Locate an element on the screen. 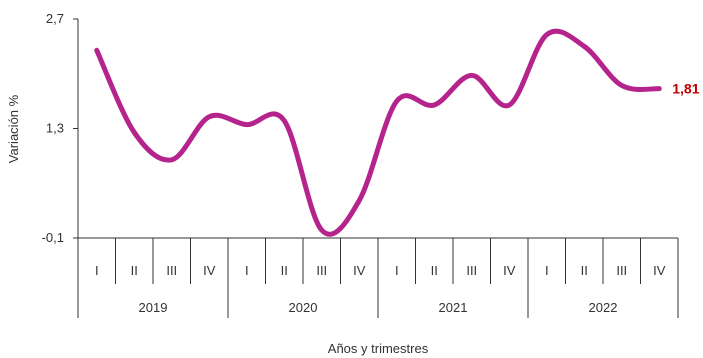 This screenshot has height=358, width=703. y-tick-label: 1,3 is located at coordinates (55, 128).